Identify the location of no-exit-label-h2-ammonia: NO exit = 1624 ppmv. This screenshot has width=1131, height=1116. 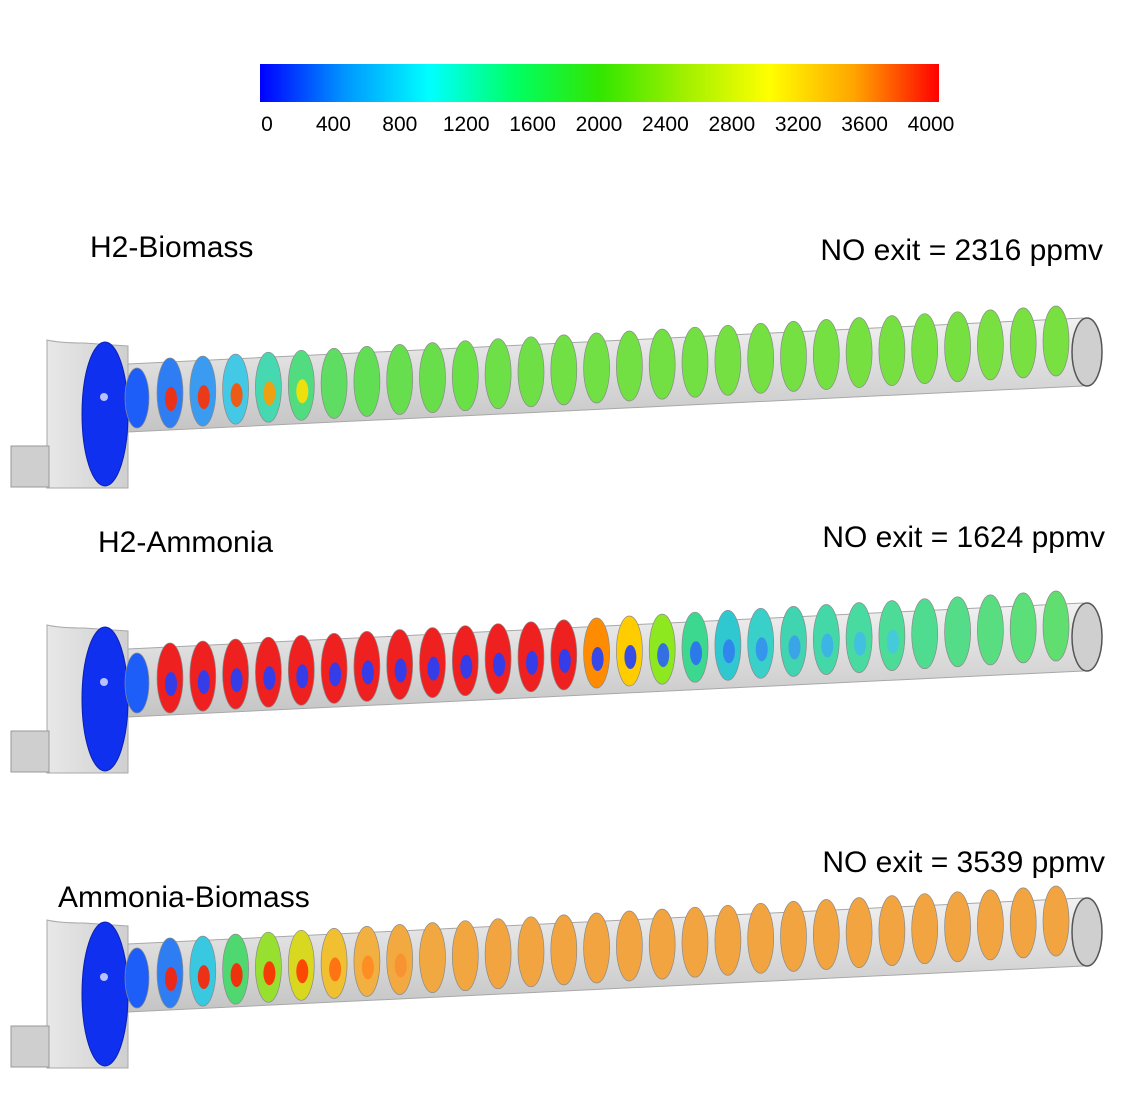
(963, 537).